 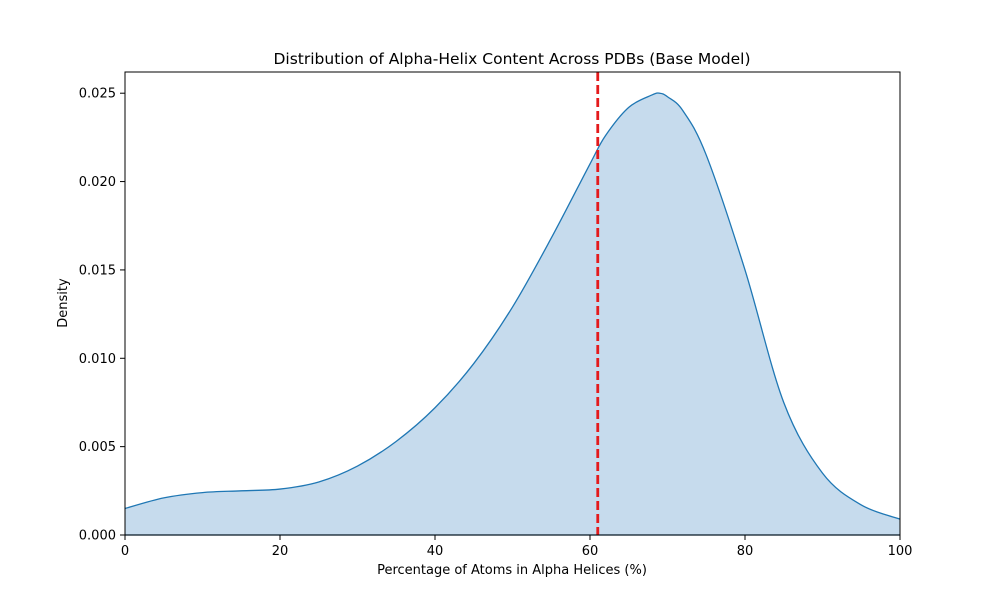 I want to click on y-tick-label: 0.025, so click(x=97, y=94).